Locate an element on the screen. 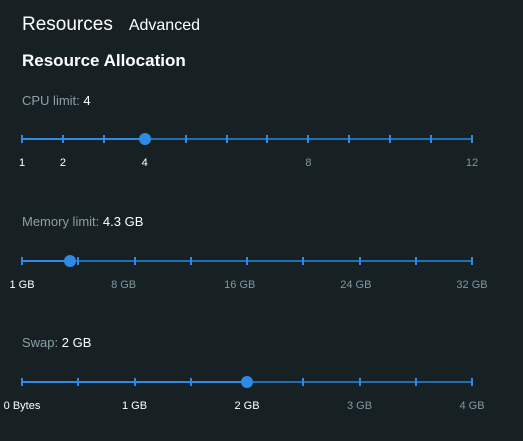  tab-resources: Resources is located at coordinates (67, 24).